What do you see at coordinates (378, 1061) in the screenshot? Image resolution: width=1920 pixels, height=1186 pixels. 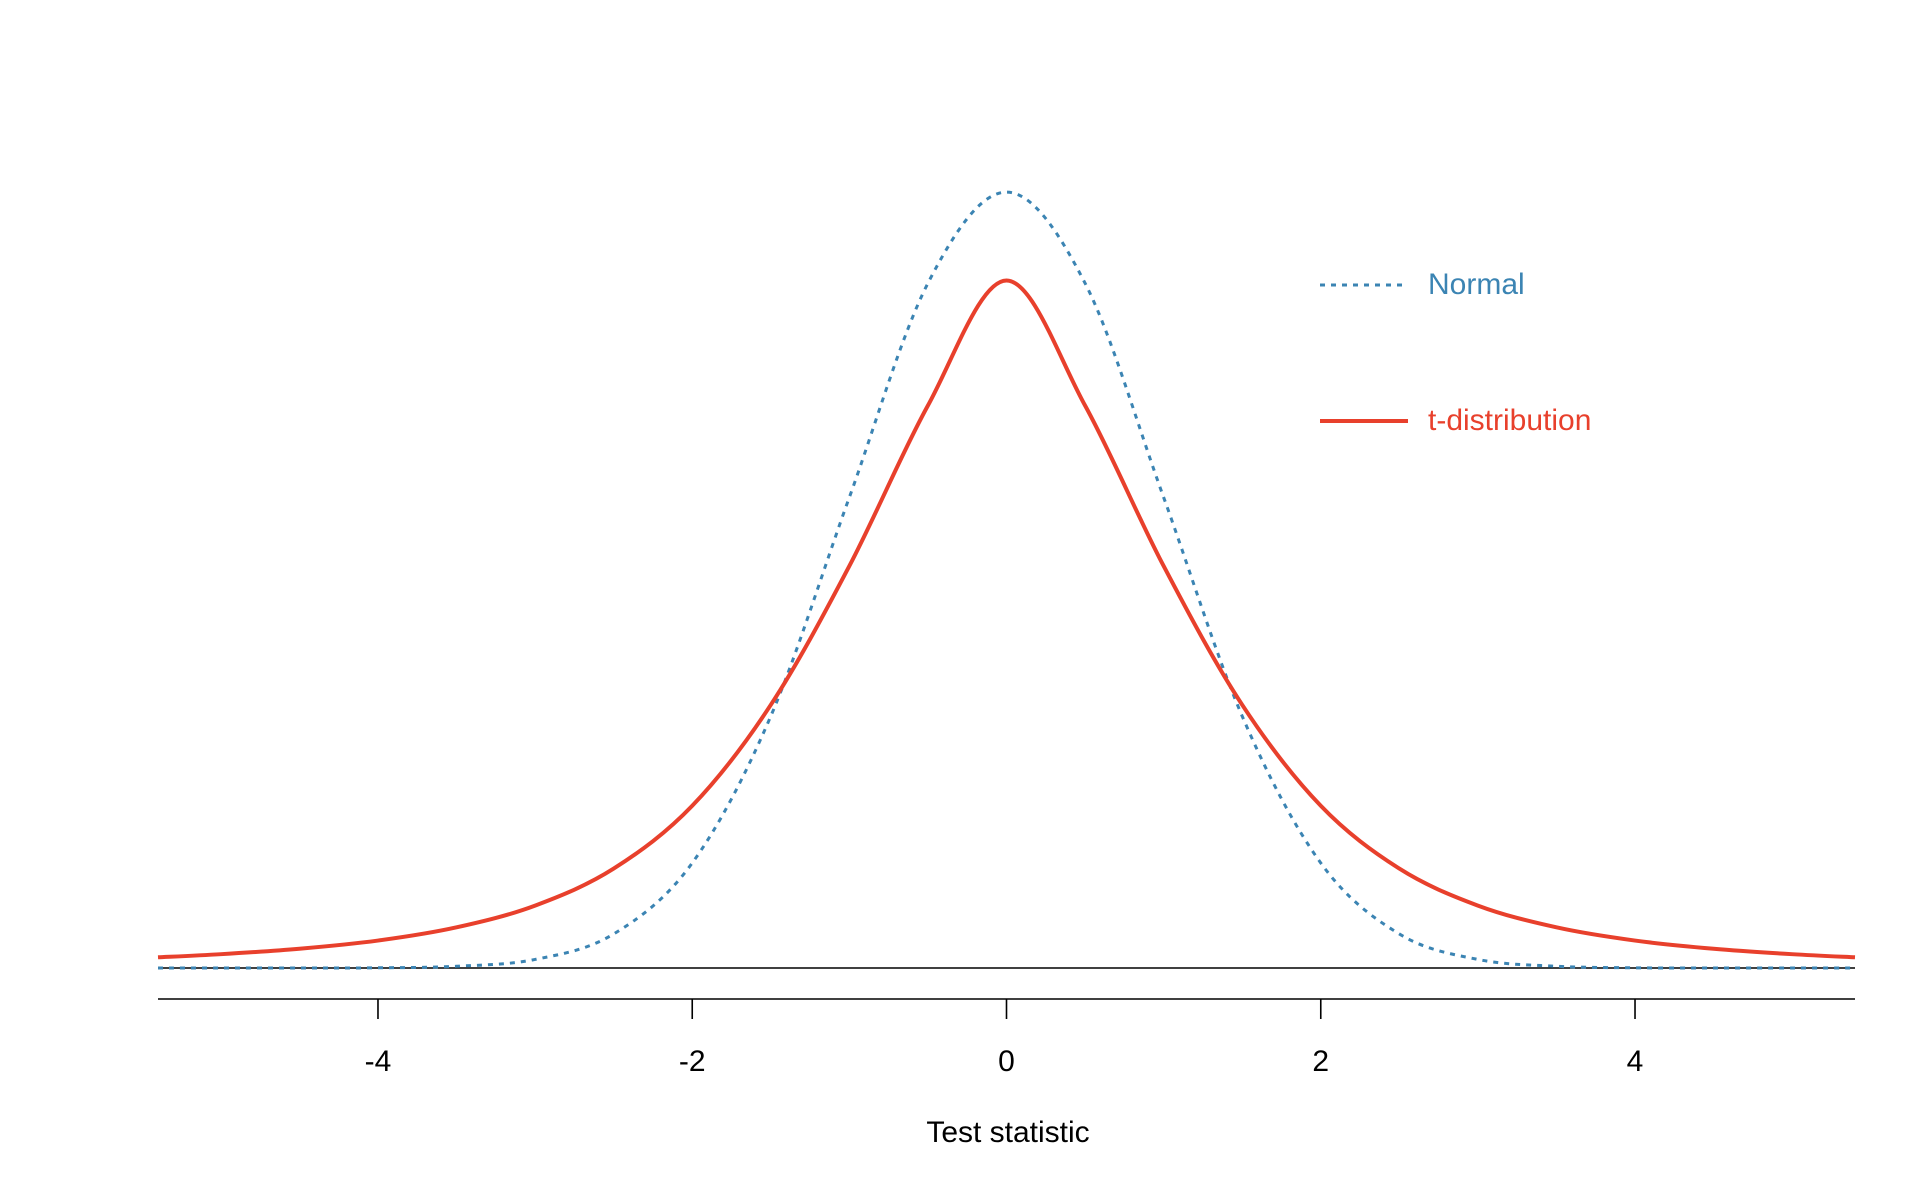 I see `x-tick-label: -4` at bounding box center [378, 1061].